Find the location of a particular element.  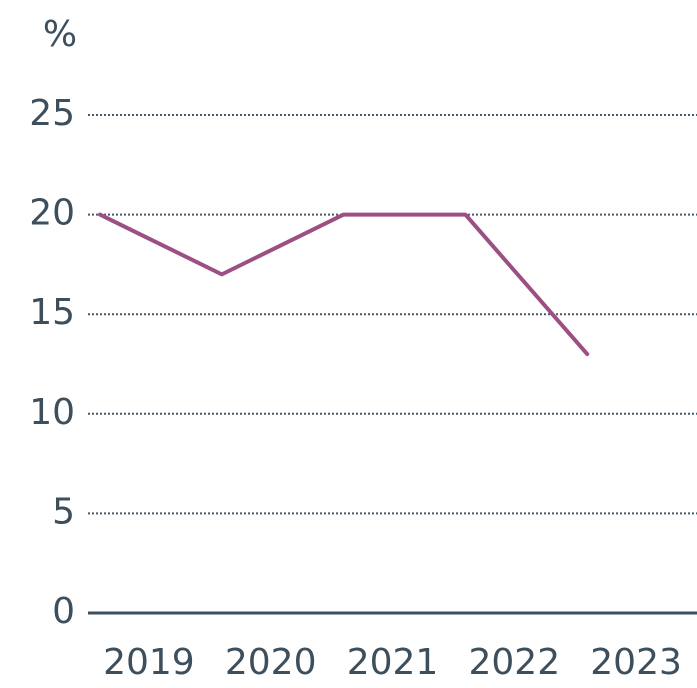

y-tick-label: 25 is located at coordinates (52, 113).